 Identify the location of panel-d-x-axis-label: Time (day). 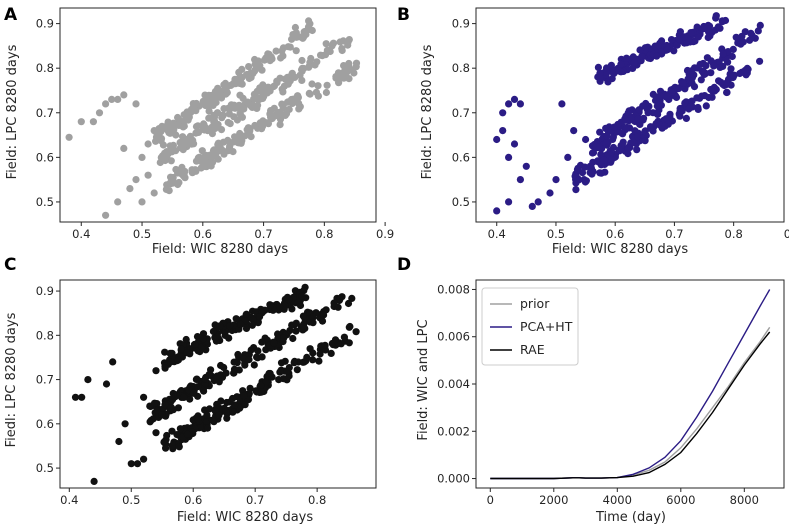
(630, 517).